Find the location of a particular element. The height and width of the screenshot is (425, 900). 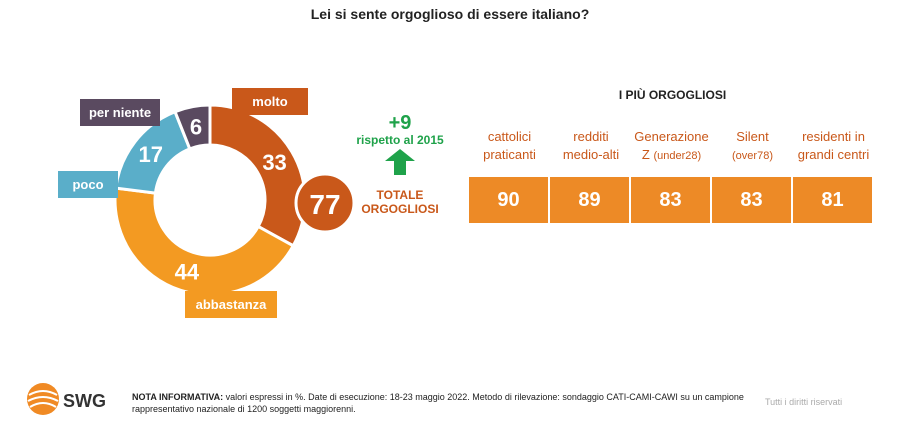

column-label-note: (over78) is located at coordinates (752, 156).